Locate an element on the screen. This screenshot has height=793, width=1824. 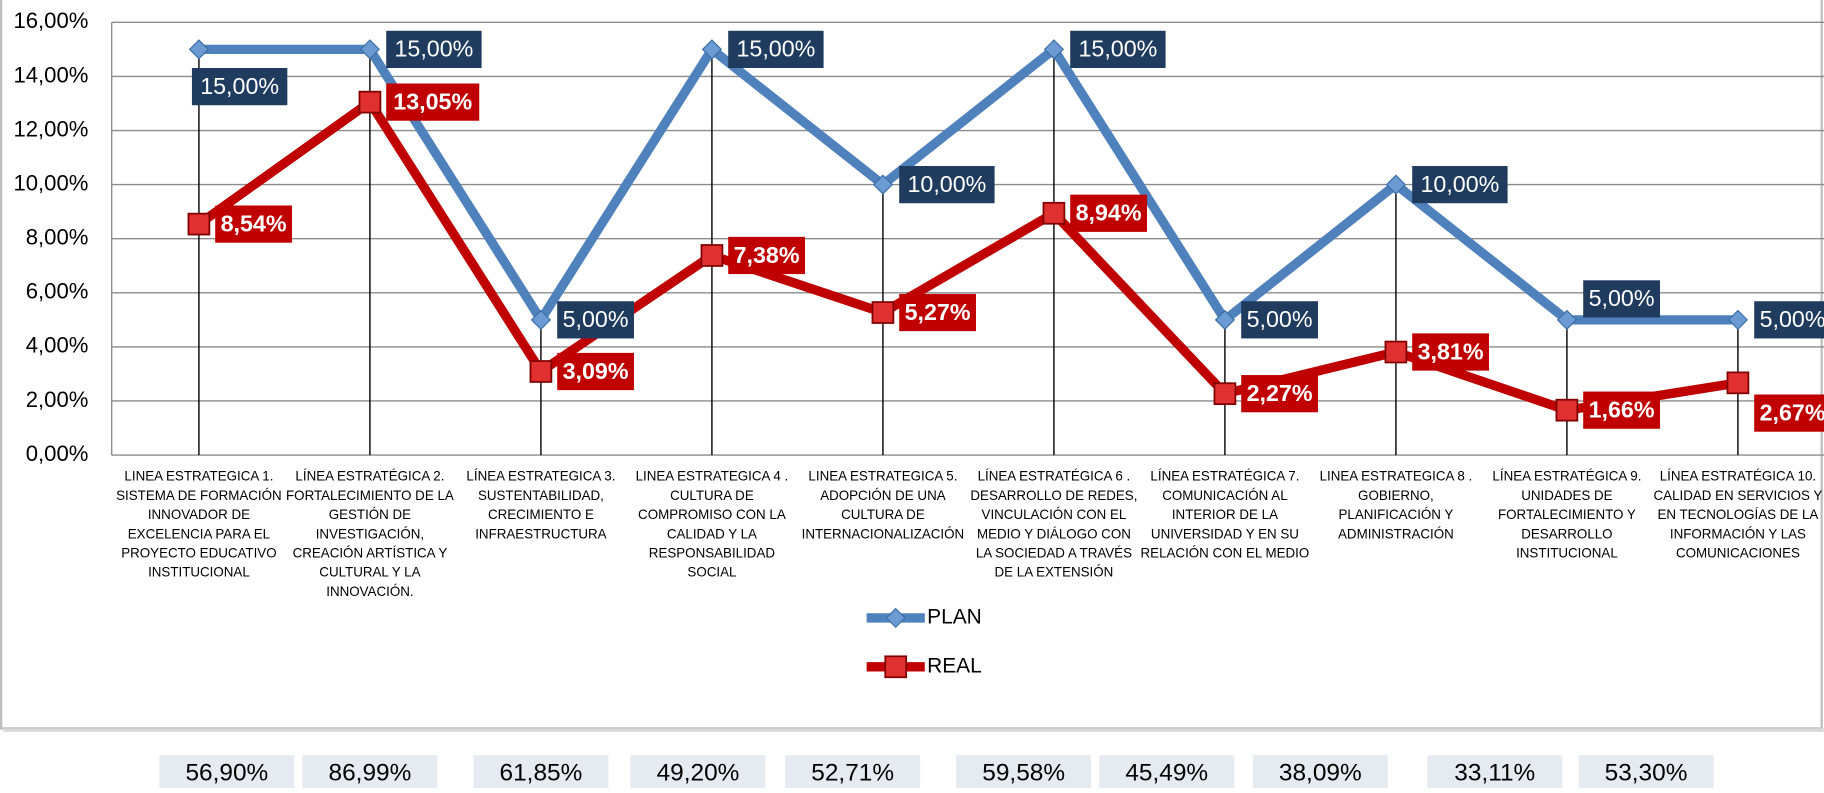
x-tick-label: LA SOCIEDAD A TRAVÉS is located at coordinates (1054, 552).